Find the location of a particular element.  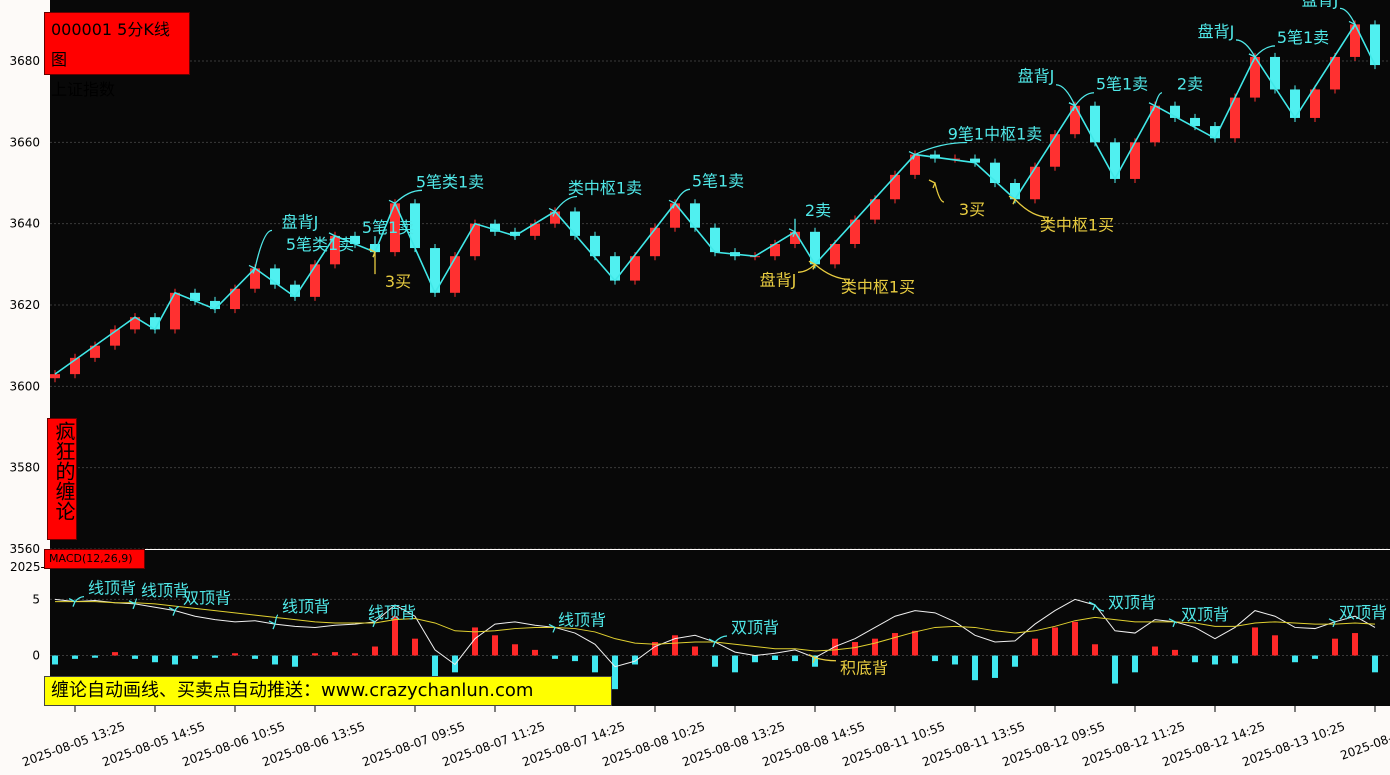

annotation-label: 9笔1中枢1卖 is located at coordinates (995, 134).